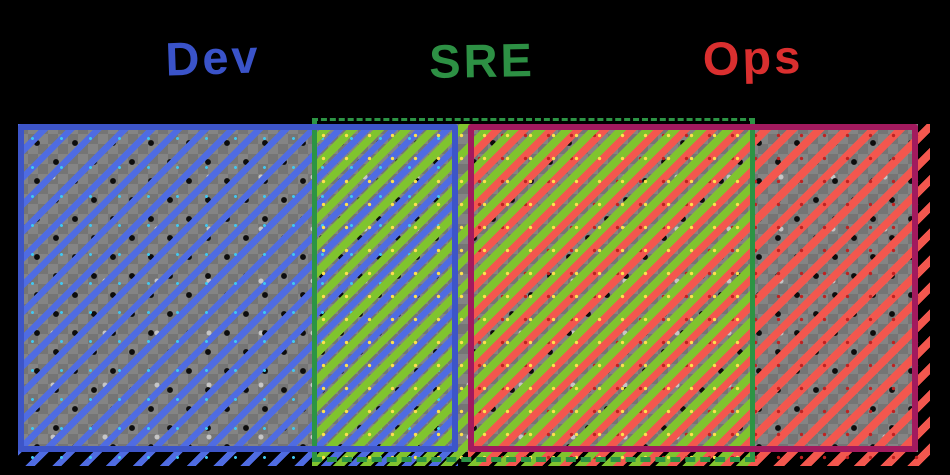  Describe the element at coordinates (482, 60) in the screenshot. I see `sre-label: SRE` at that location.